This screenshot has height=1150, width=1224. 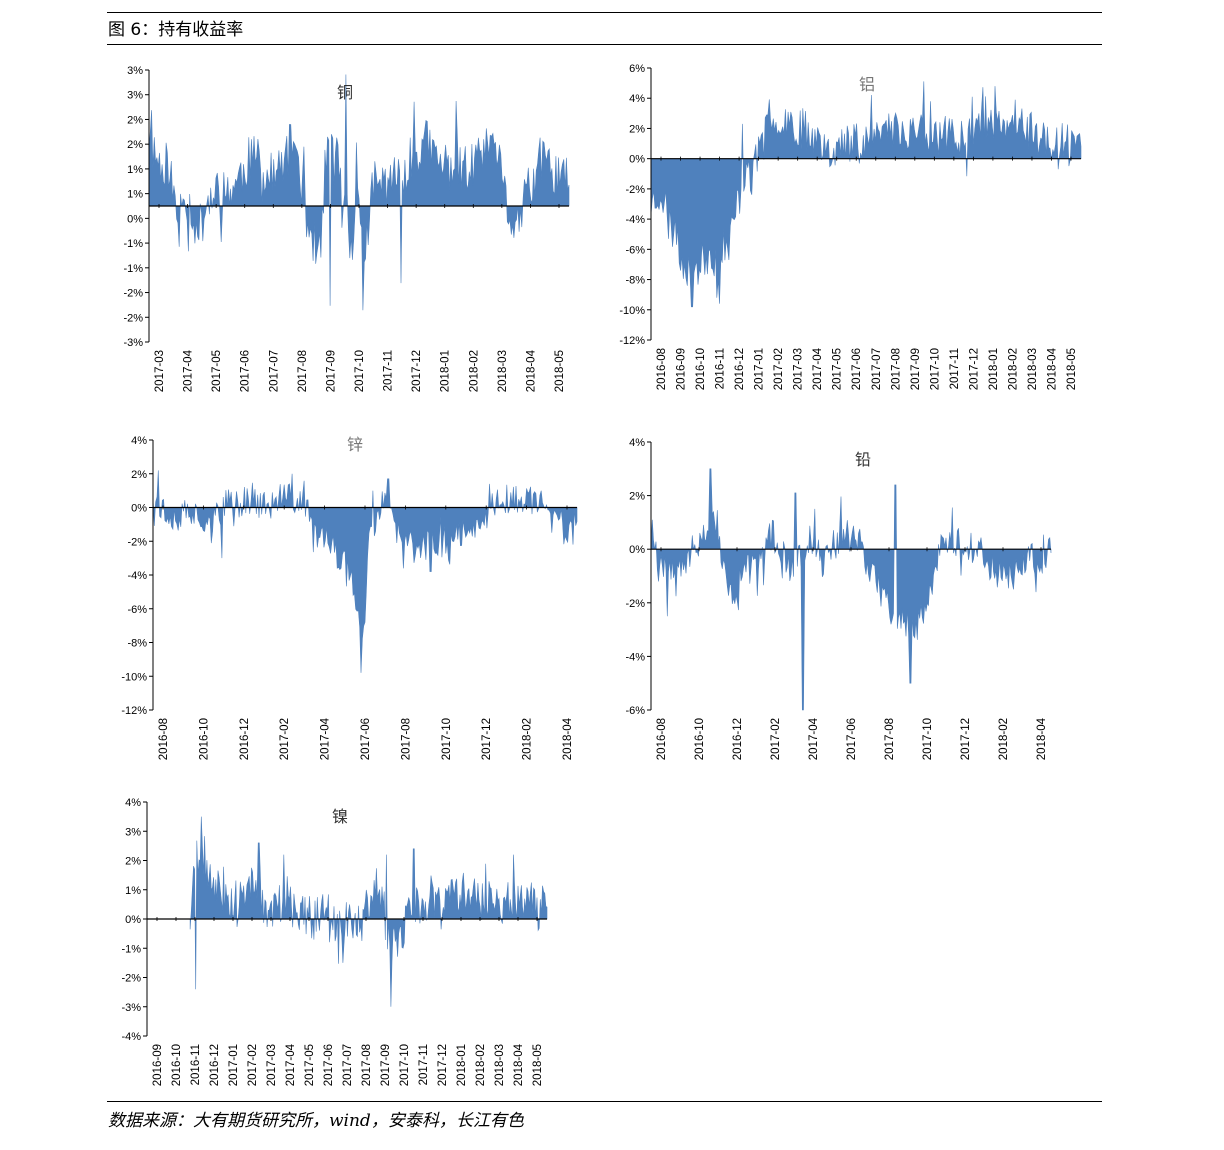 I want to click on zinc-x-tick-label: 2017-02, so click(x=285, y=739).